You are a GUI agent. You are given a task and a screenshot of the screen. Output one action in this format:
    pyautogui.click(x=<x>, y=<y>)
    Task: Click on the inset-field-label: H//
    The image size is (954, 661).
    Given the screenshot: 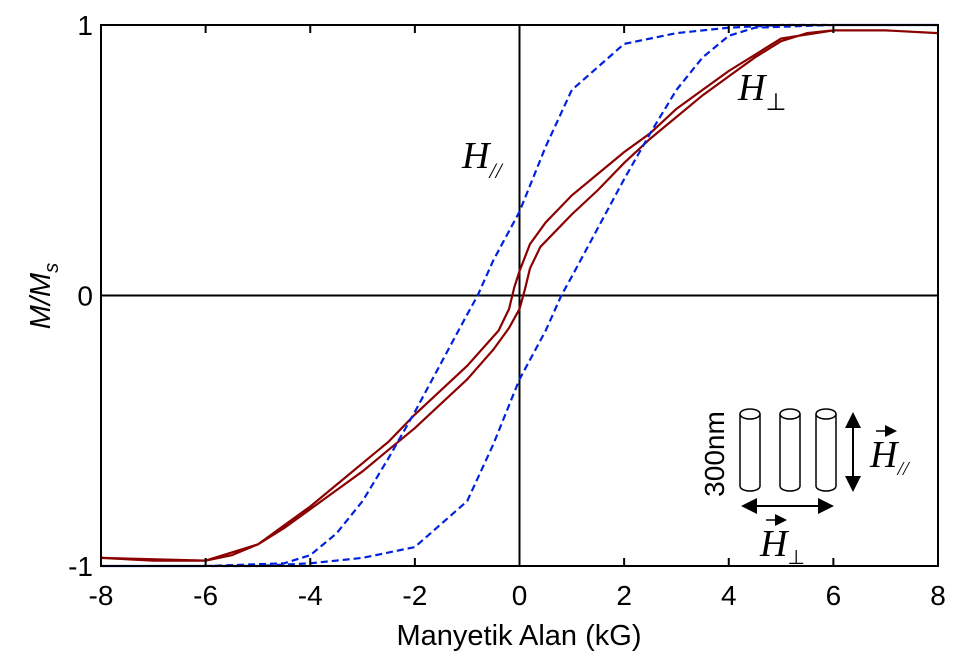 What is the action you would take?
    pyautogui.click(x=890, y=457)
    